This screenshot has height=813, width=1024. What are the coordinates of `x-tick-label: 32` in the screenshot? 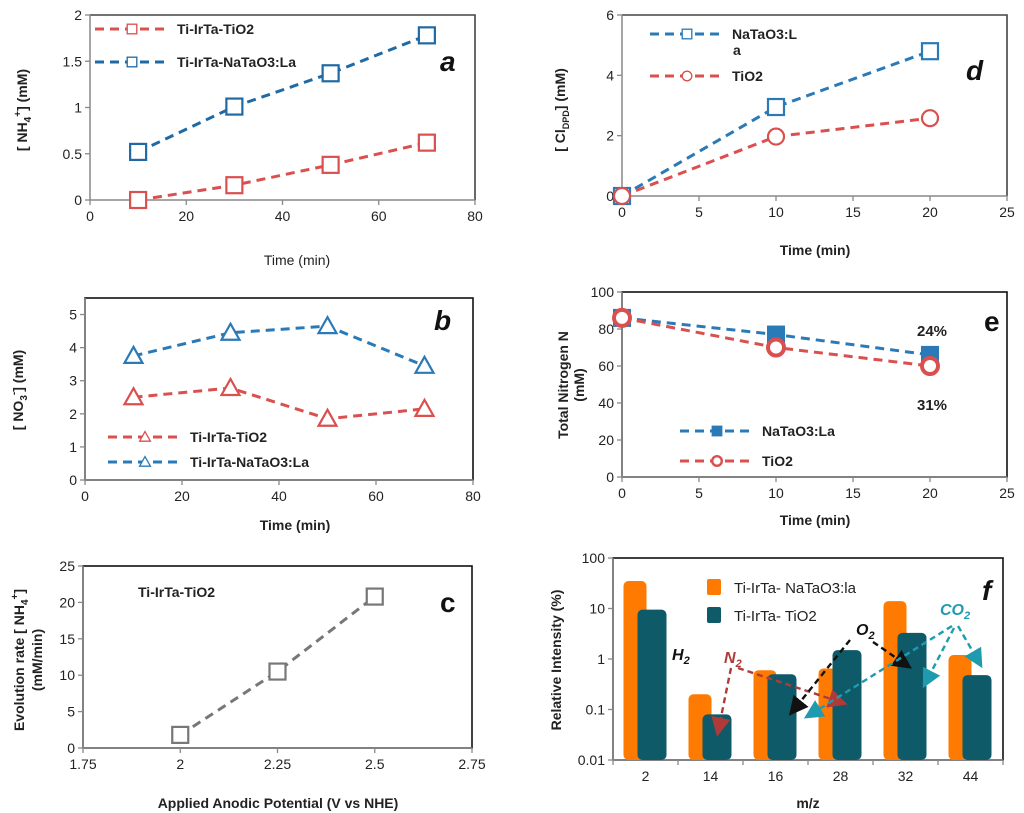 It's located at (906, 776).